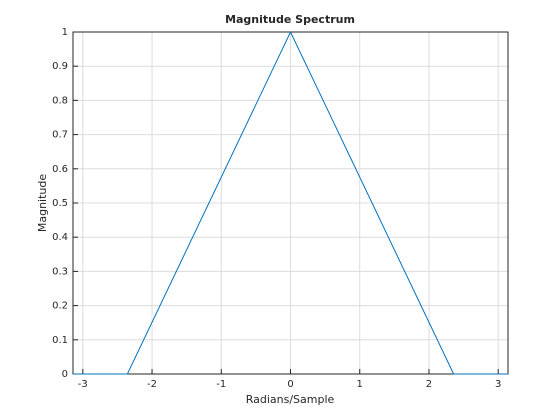  I want to click on y-tick-label: 0.8, so click(60, 100).